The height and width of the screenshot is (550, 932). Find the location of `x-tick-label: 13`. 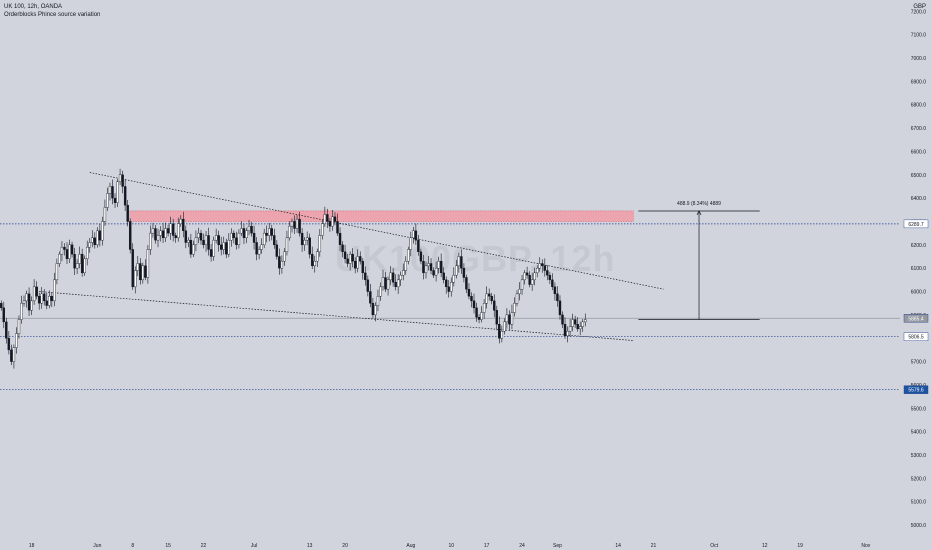

x-tick-label: 13 is located at coordinates (310, 546).